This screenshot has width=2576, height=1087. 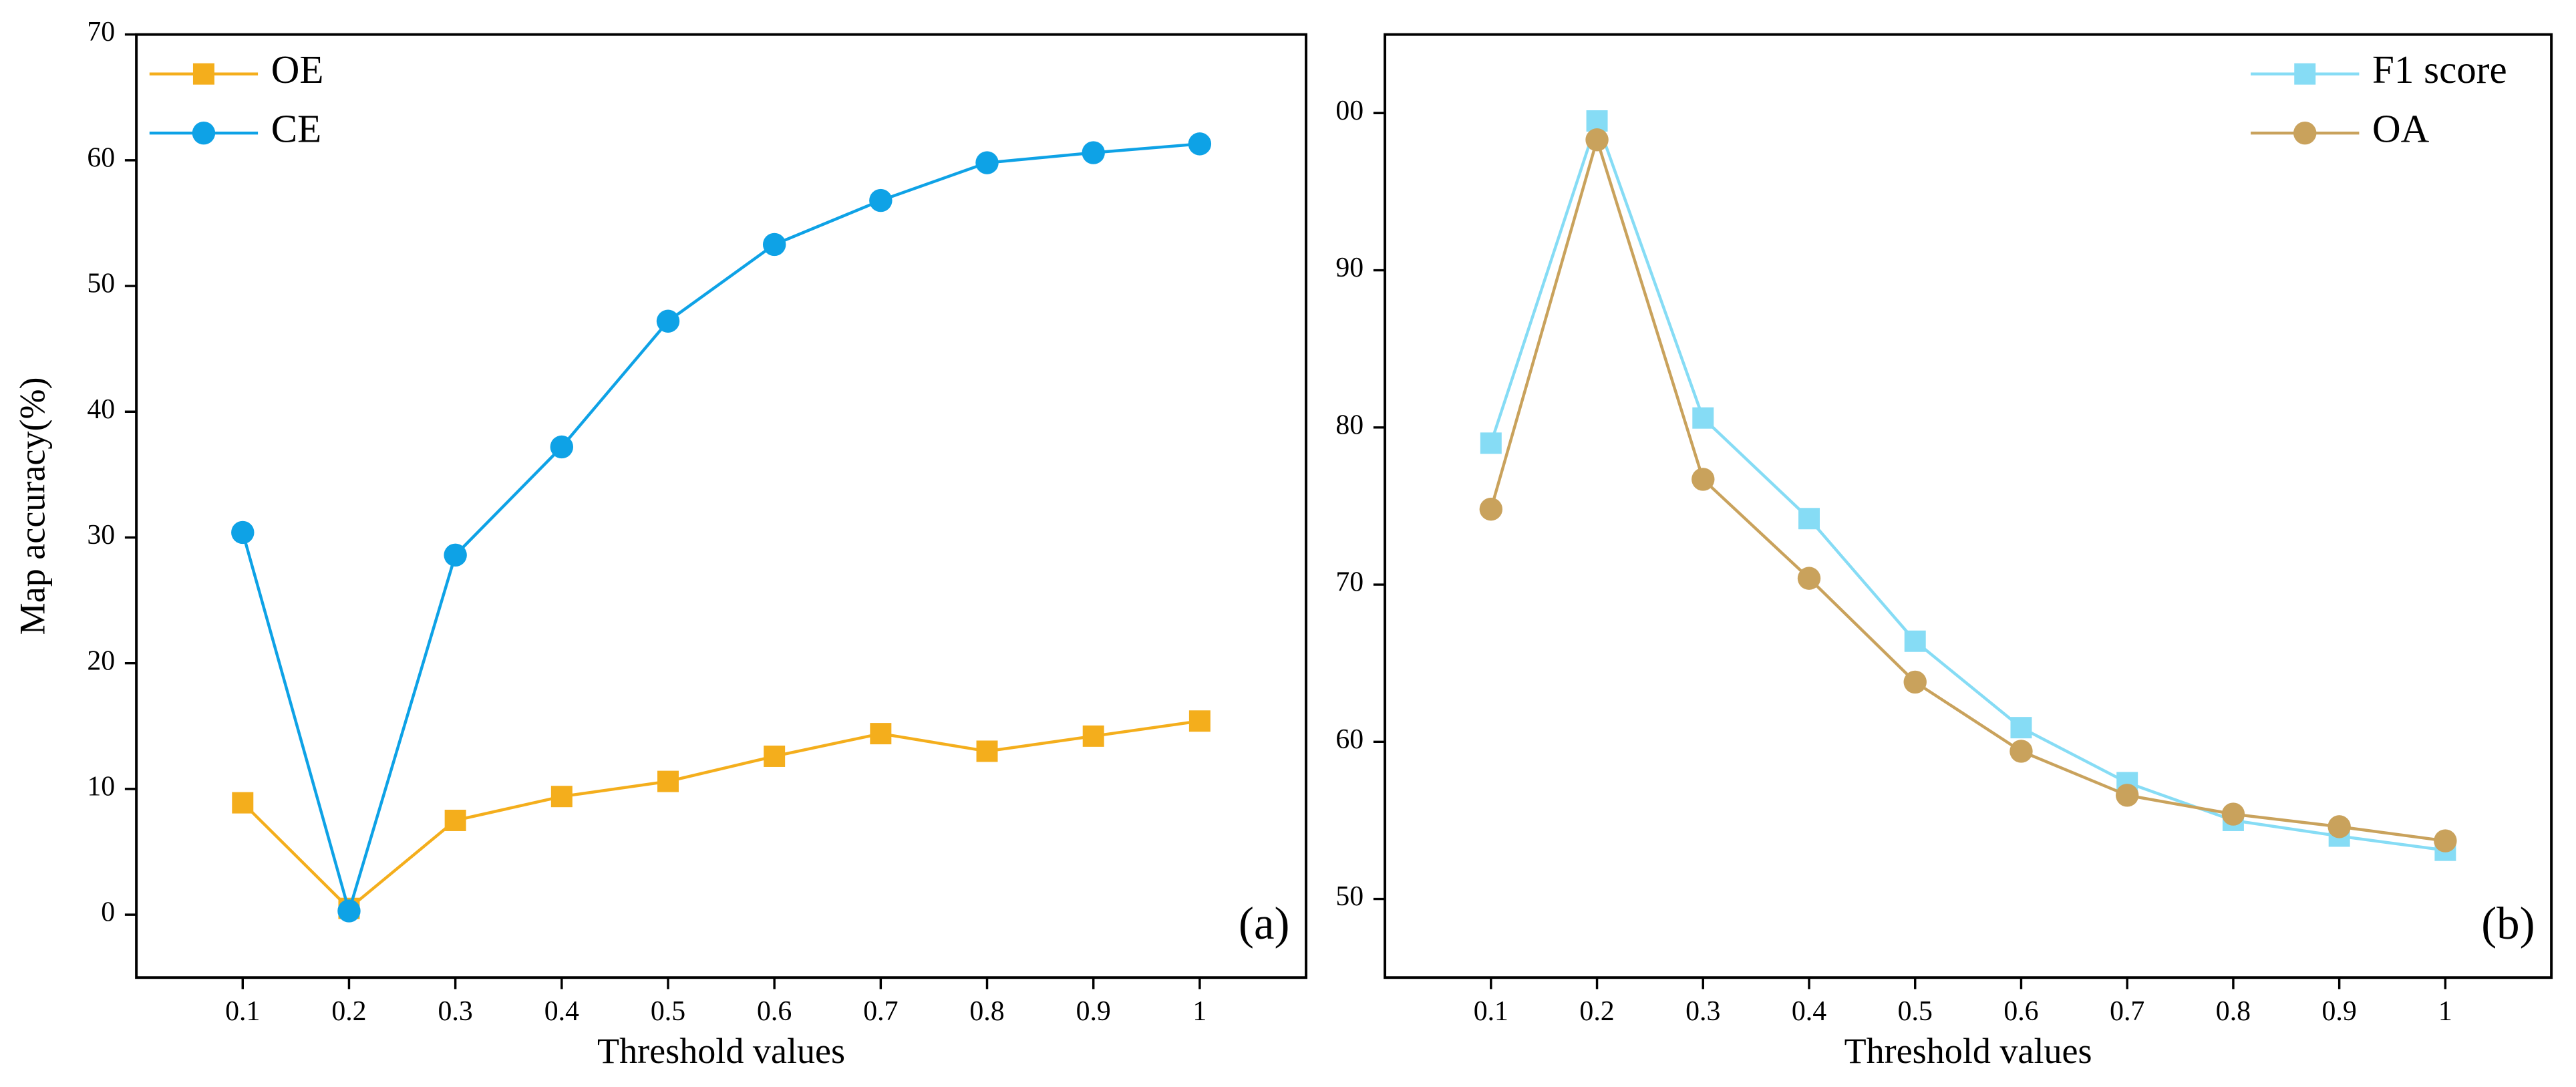 I want to click on y-tick-label: 00, so click(x=1349, y=111).